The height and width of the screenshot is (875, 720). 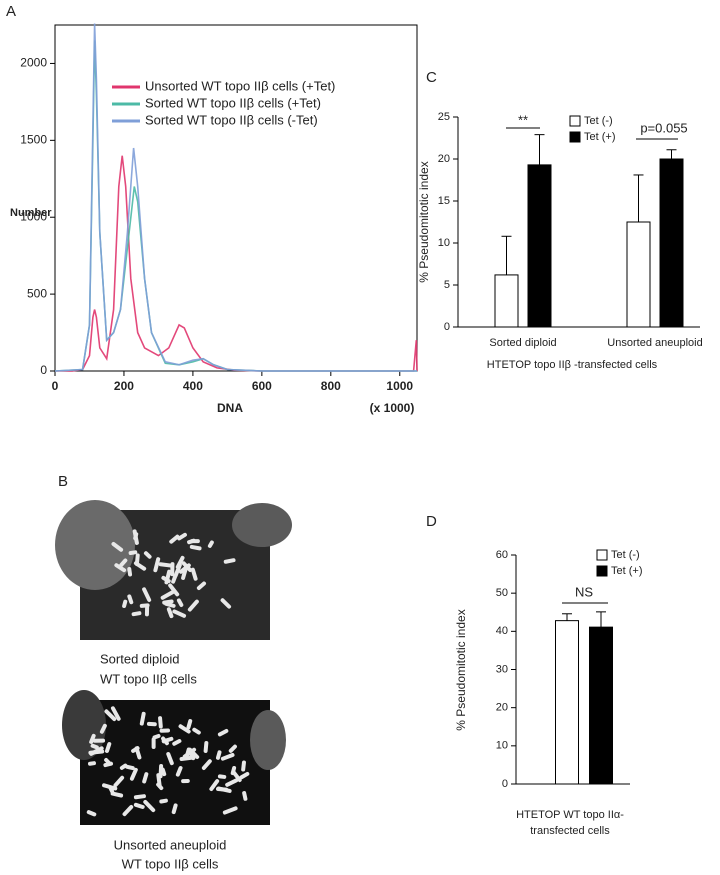 I want to click on image-caption: WT topo IIβ cells, so click(x=170, y=863).